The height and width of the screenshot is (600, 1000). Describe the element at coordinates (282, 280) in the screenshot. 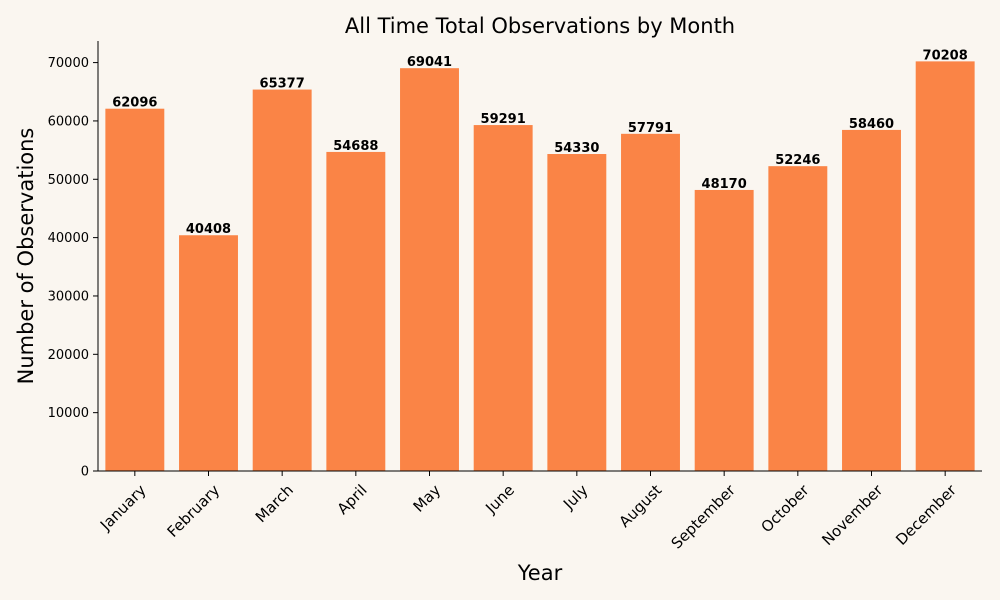

I see `bar-march` at that location.